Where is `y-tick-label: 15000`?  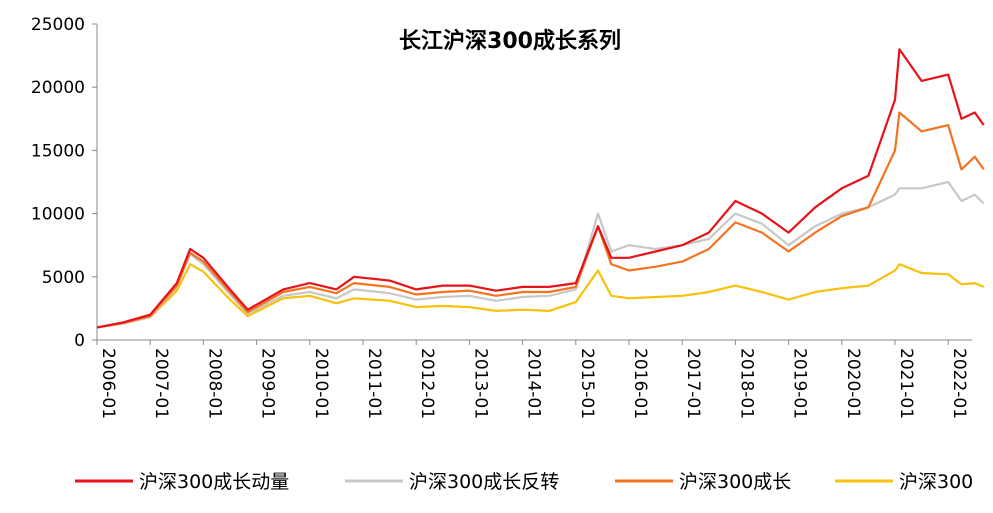
y-tick-label: 15000 is located at coordinates (58, 151).